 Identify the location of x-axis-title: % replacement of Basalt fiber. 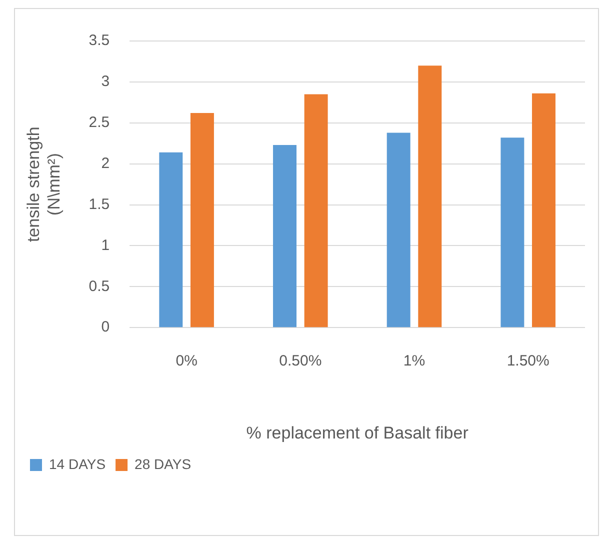
(357, 432).